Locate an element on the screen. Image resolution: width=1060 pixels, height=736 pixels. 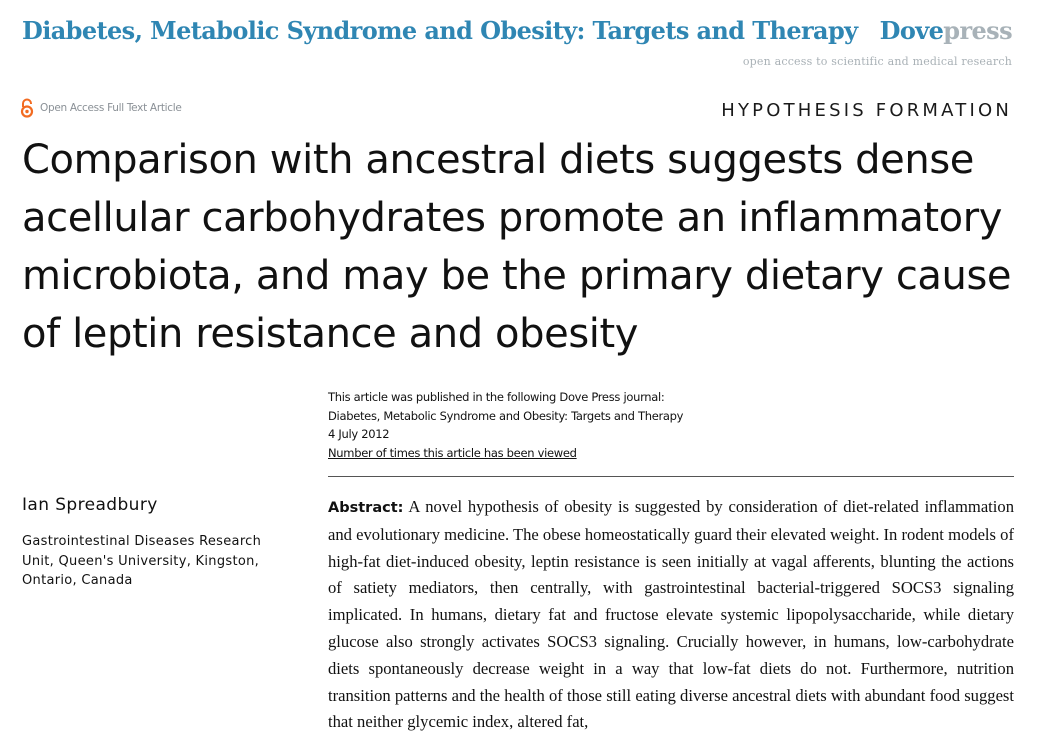
open-access-label: Open Access Full Text Article is located at coordinates (111, 108).